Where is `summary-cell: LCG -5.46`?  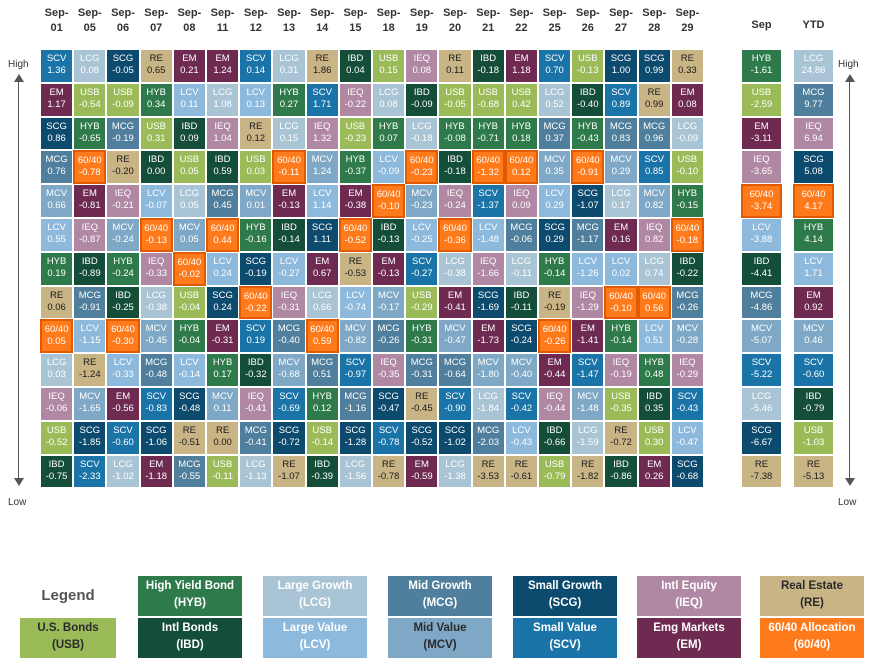 summary-cell: LCG -5.46 is located at coordinates (761, 404).